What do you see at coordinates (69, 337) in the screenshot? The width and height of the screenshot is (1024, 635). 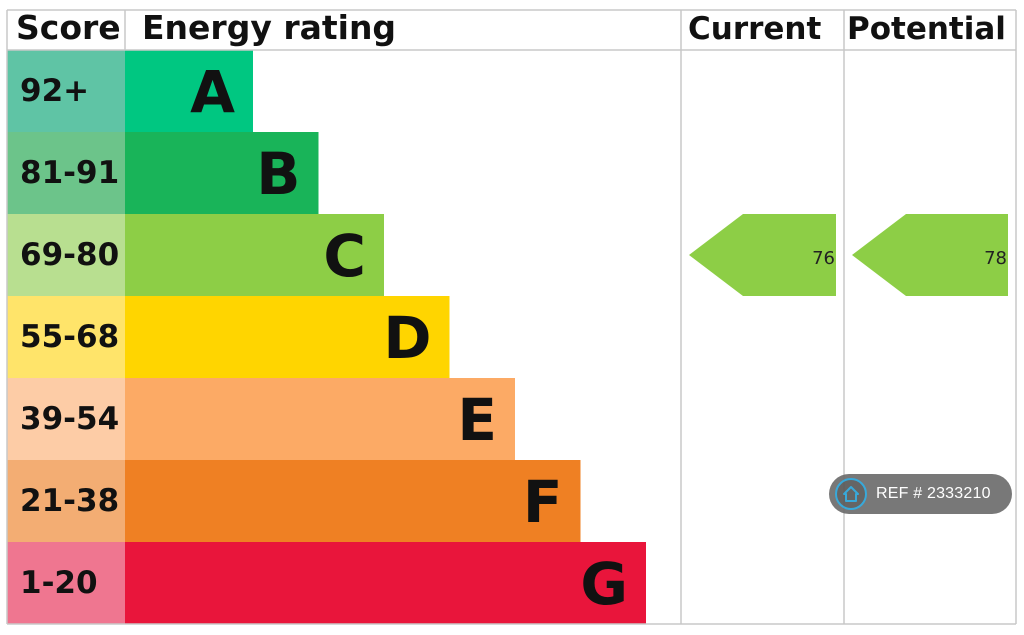 I see `score-range-label: 55-68` at bounding box center [69, 337].